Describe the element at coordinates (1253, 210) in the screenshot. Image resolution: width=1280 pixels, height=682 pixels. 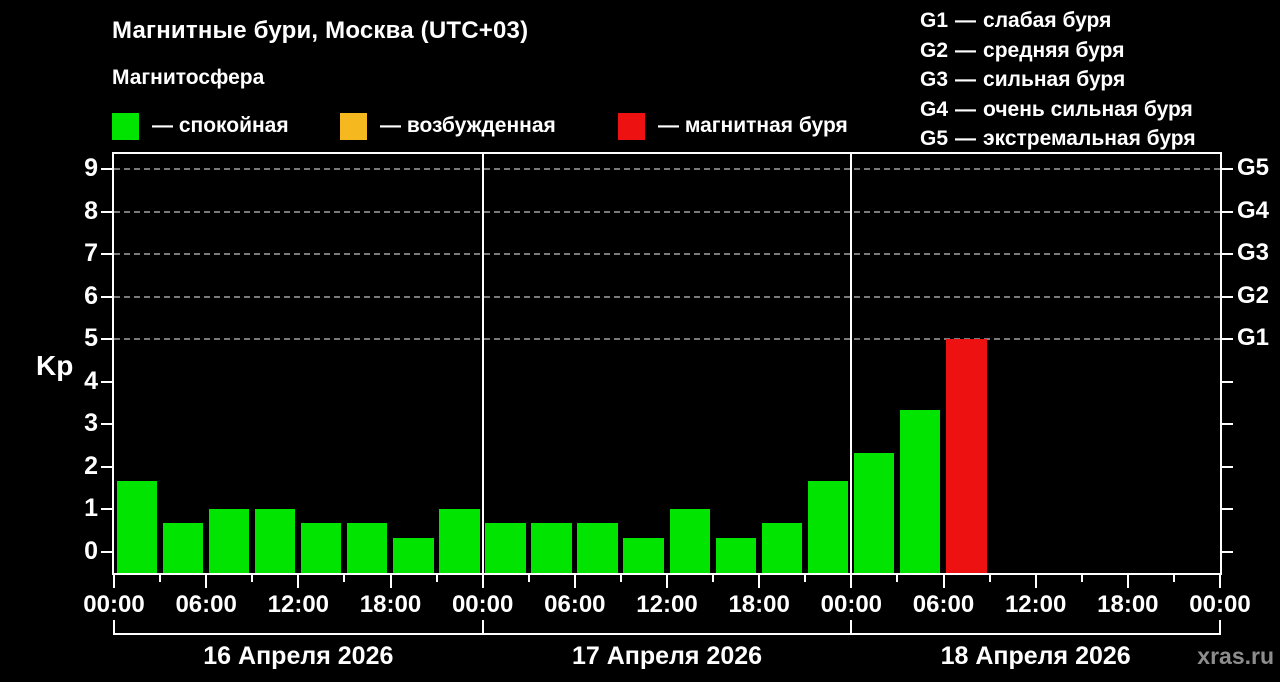
I see `g-level-label: G4` at that location.